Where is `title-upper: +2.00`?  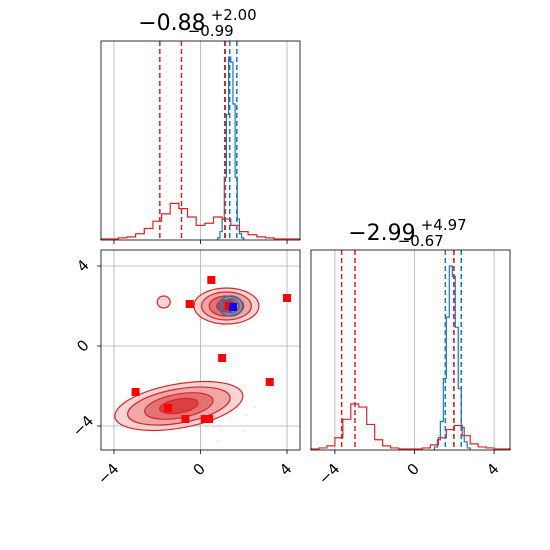
title-upper: +2.00 is located at coordinates (234, 15).